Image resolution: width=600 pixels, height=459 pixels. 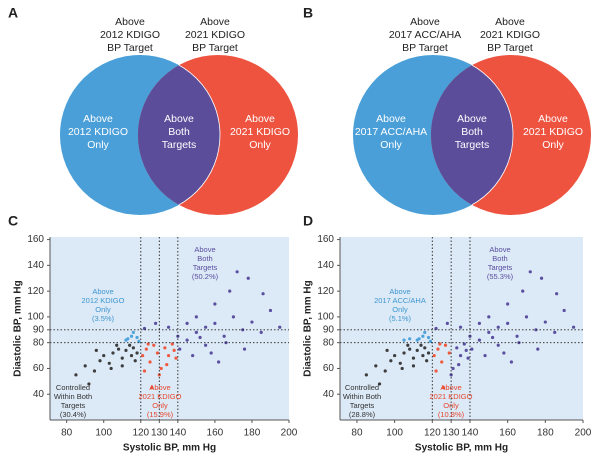 What do you see at coordinates (553, 132) in the screenshot?
I see `venn-region-label: 2021 KDIGO` at bounding box center [553, 132].